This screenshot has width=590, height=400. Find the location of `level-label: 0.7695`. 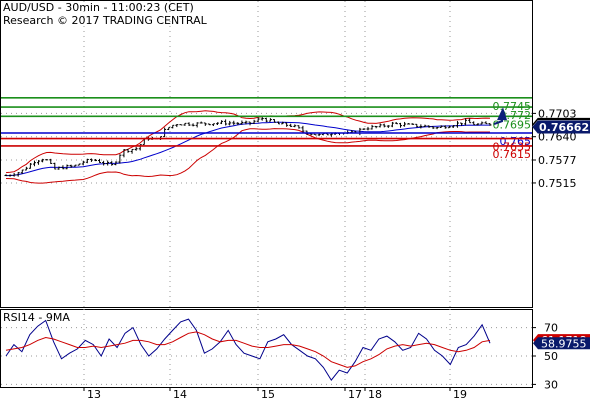

level-label: 0.7695 is located at coordinates (512, 124).